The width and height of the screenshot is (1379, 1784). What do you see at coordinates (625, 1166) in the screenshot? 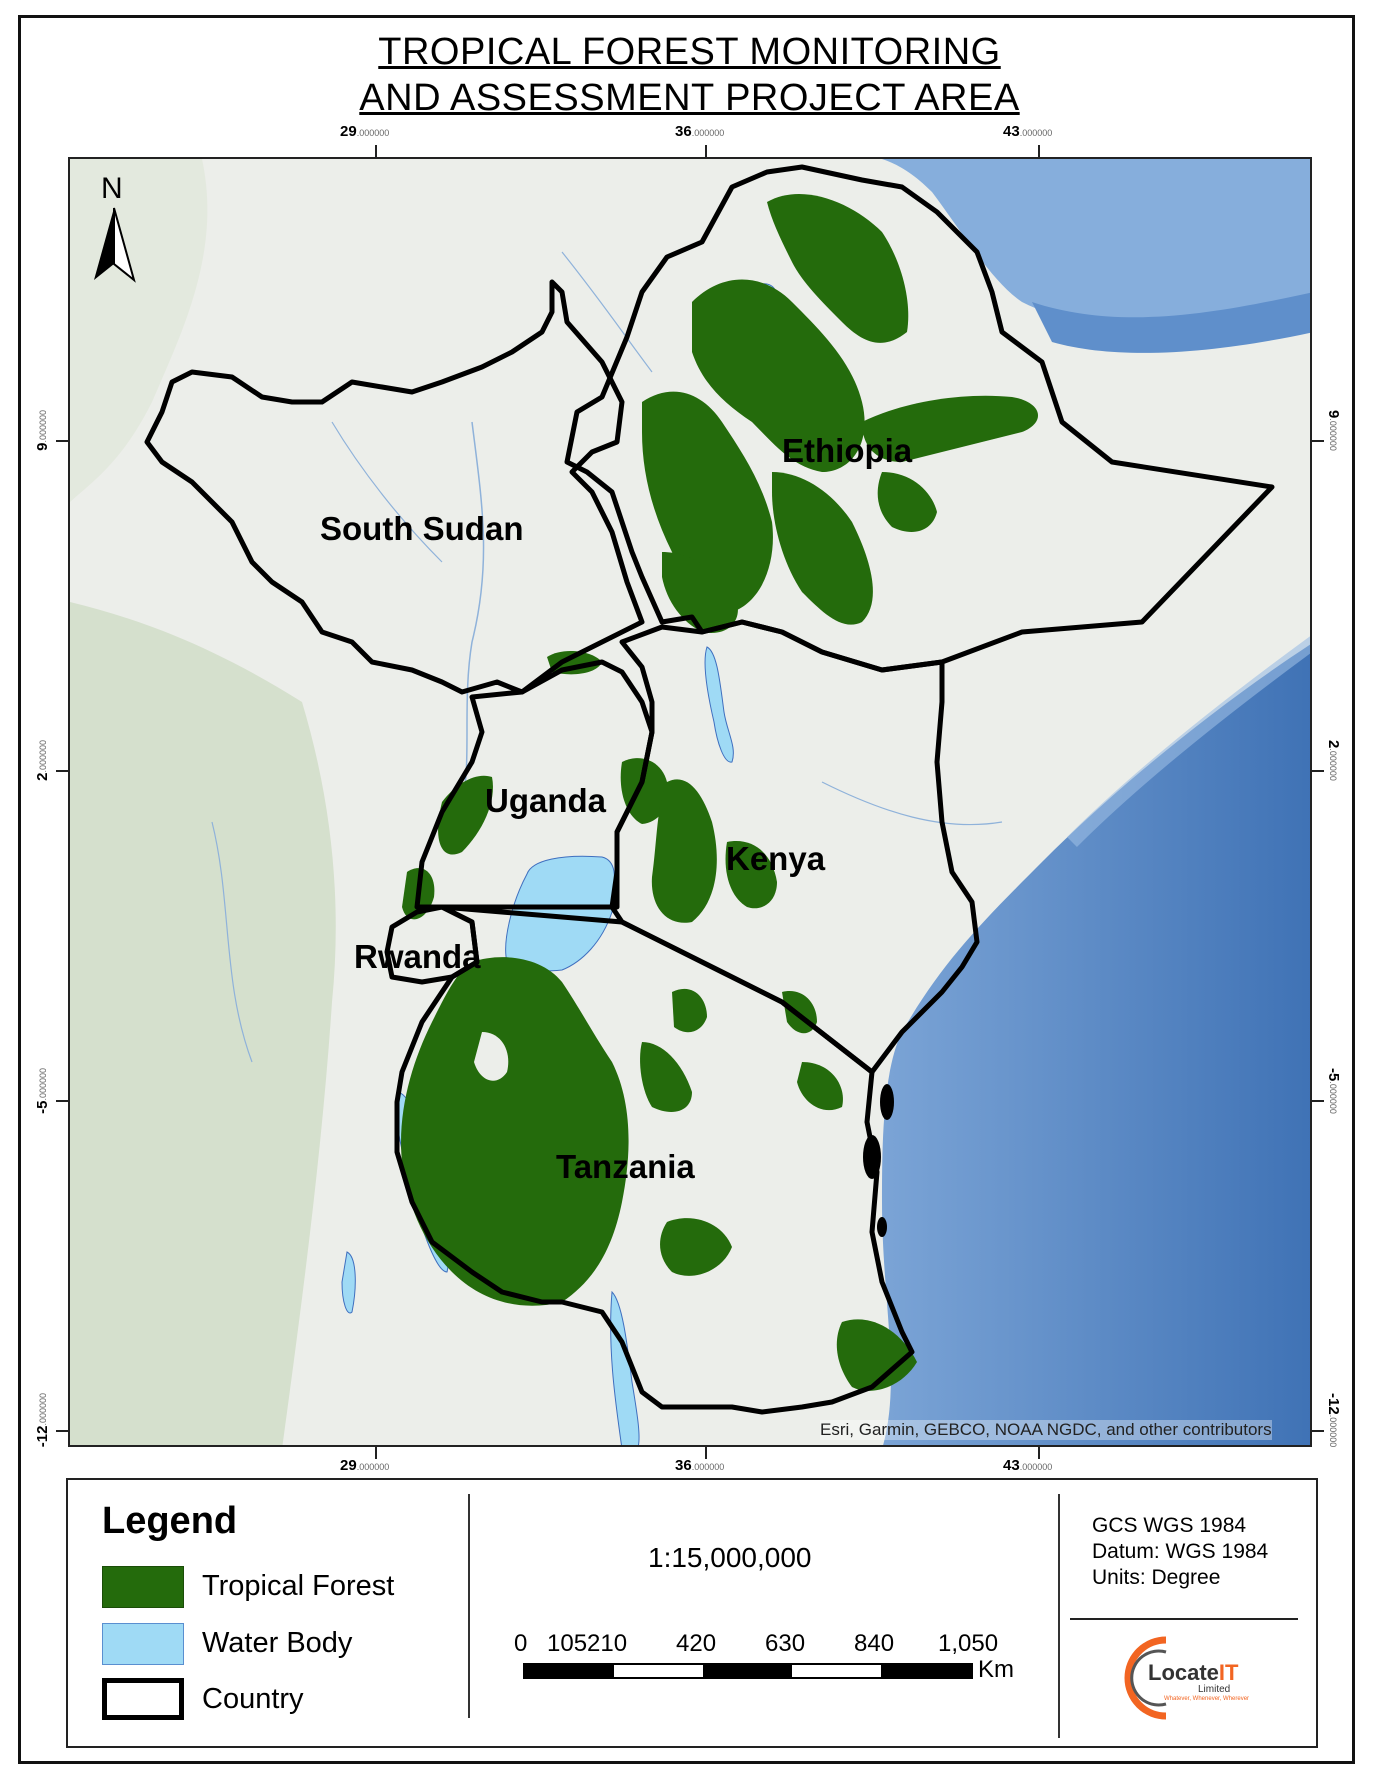
I see `country-label-tanzania: Tanzania` at bounding box center [625, 1166].